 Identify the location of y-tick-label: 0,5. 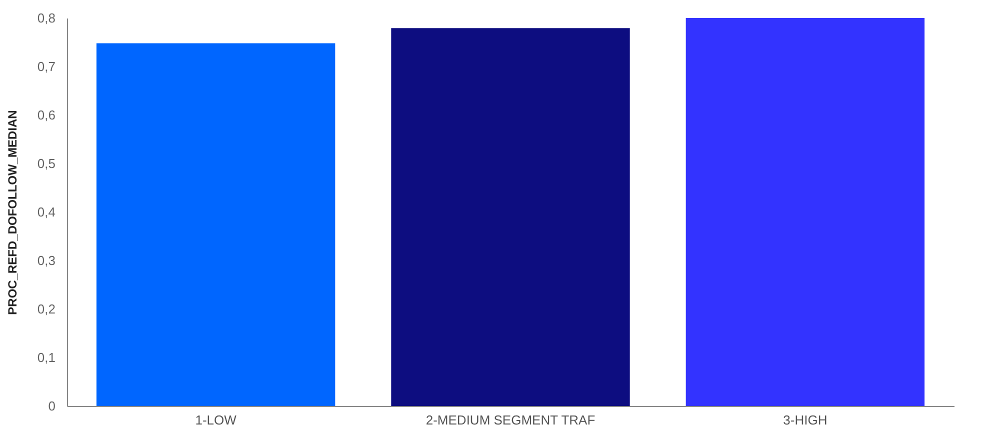
(46, 163).